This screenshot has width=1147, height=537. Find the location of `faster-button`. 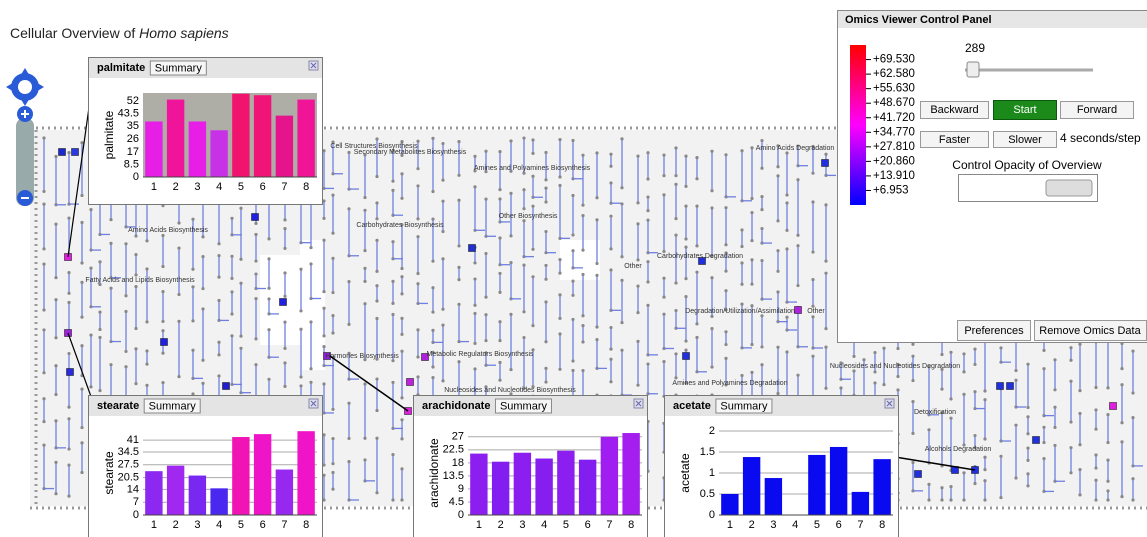

faster-button is located at coordinates (954, 139).